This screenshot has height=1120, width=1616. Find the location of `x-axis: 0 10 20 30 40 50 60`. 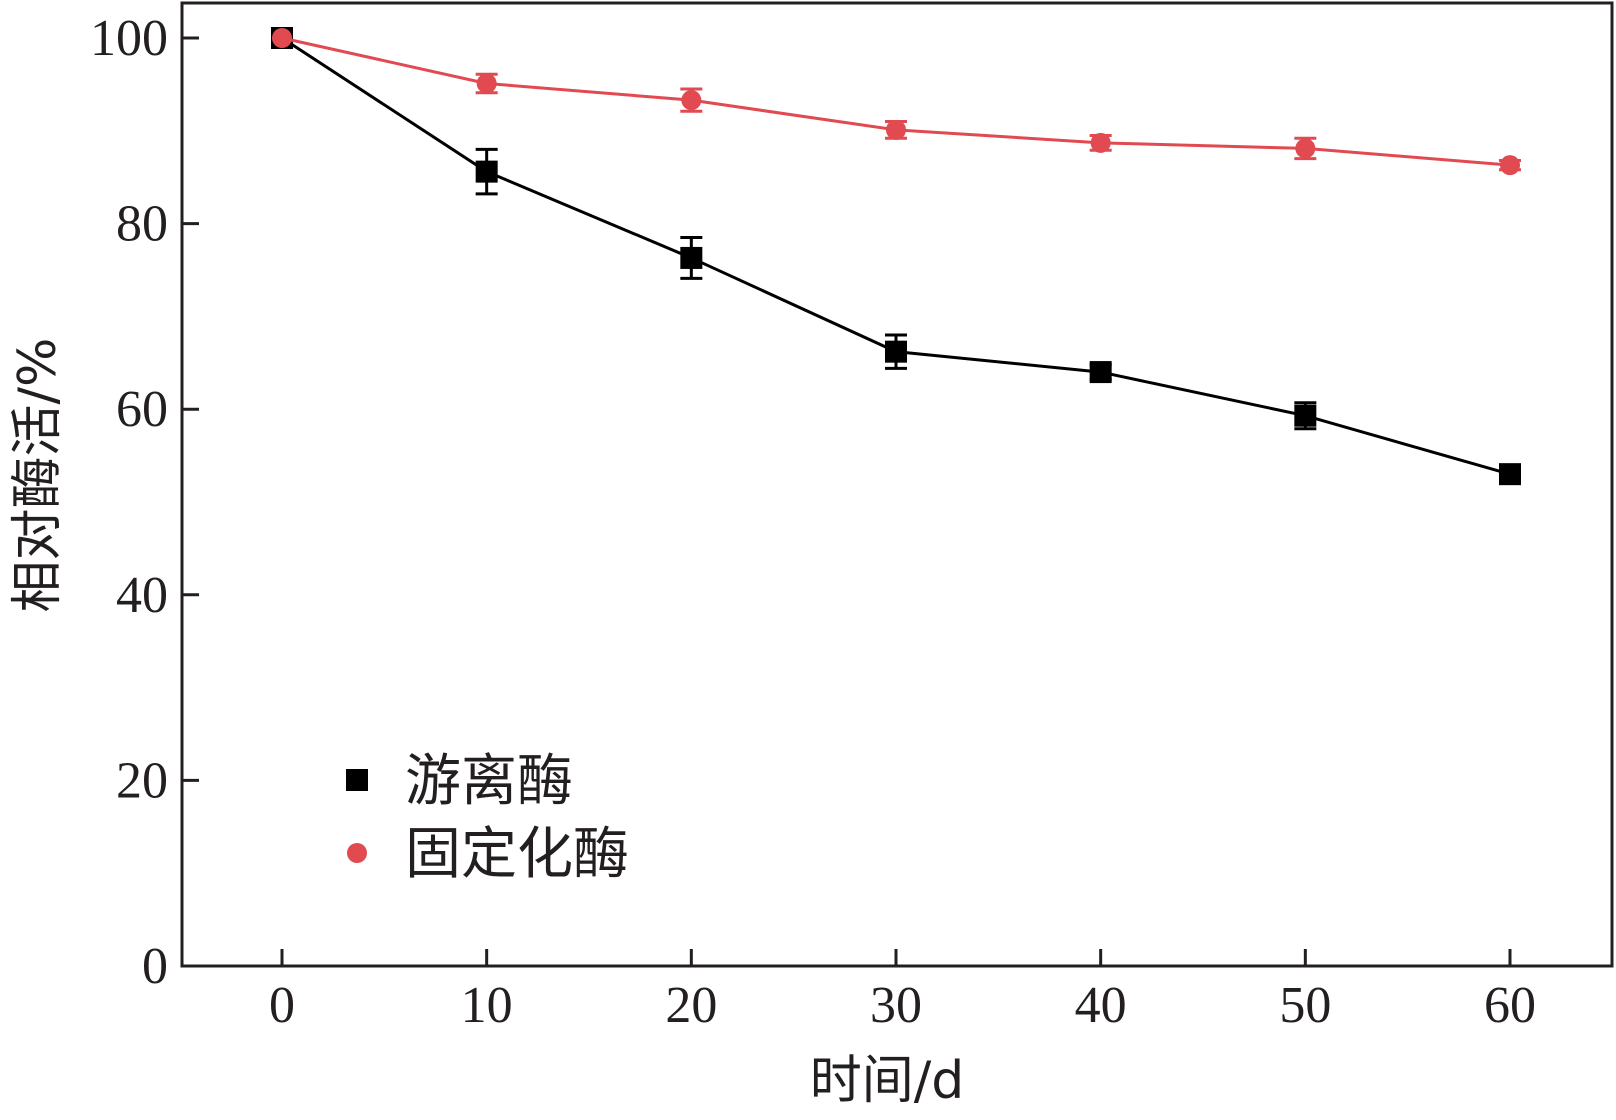

x-axis: 0 10 20 30 40 50 60 is located at coordinates (902, 991).